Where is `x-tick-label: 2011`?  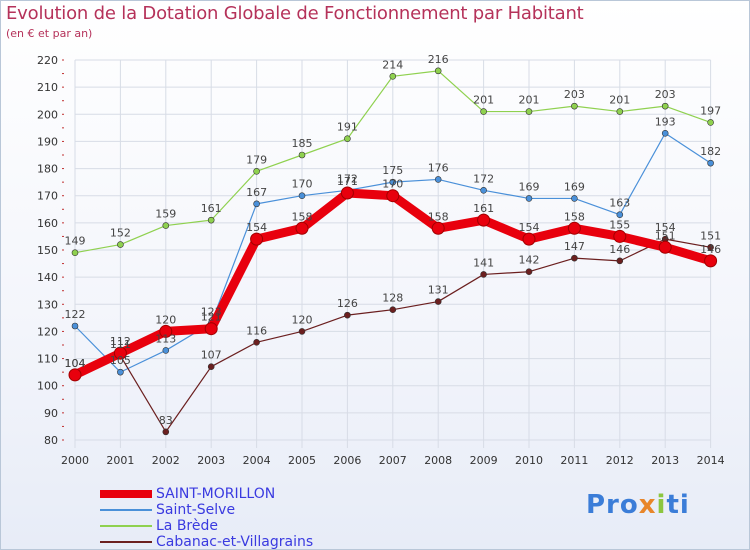
x-tick-label: 2011 is located at coordinates (574, 460).